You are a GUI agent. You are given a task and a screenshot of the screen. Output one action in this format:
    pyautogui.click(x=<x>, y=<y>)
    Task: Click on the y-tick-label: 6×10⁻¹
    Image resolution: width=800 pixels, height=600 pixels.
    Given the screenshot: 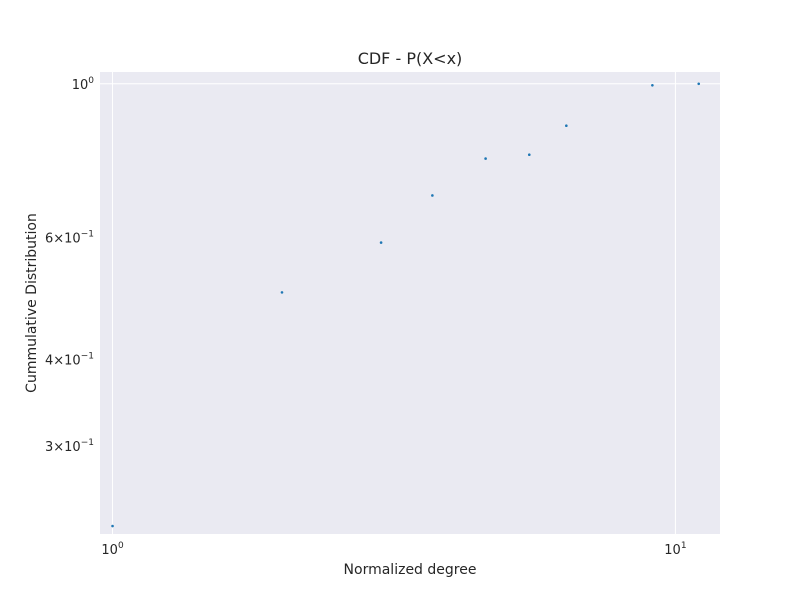 What is the action you would take?
    pyautogui.click(x=69, y=238)
    